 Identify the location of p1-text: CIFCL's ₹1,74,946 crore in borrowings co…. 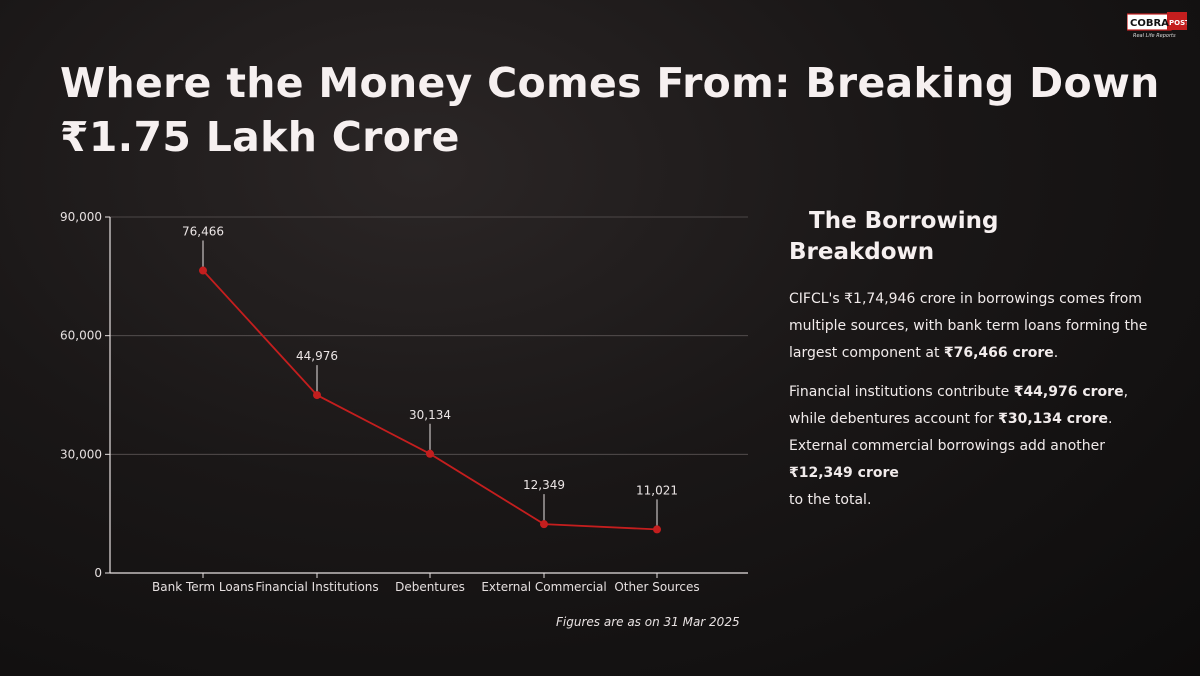
(968, 326).